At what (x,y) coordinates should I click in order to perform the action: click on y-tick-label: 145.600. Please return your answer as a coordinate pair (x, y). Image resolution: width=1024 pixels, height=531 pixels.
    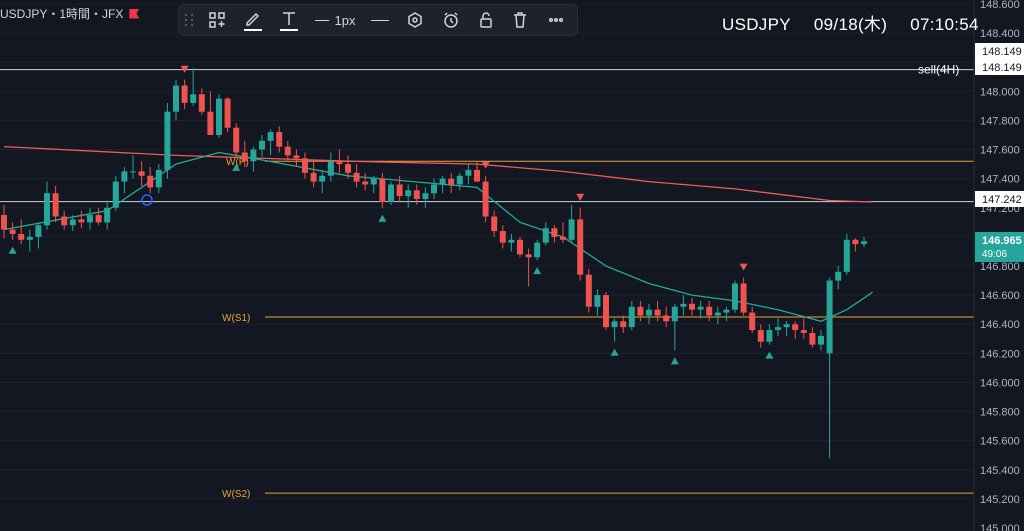
    Looking at the image, I should click on (1000, 442).